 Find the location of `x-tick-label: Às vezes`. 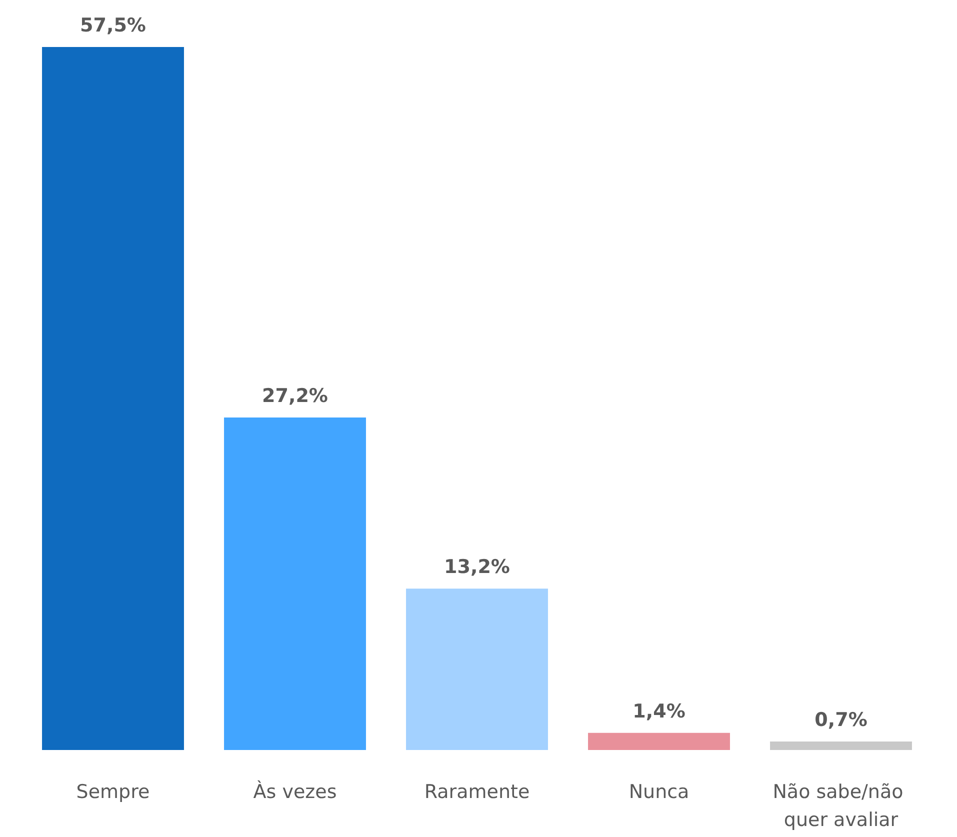

x-tick-label: Às vezes is located at coordinates (295, 791).